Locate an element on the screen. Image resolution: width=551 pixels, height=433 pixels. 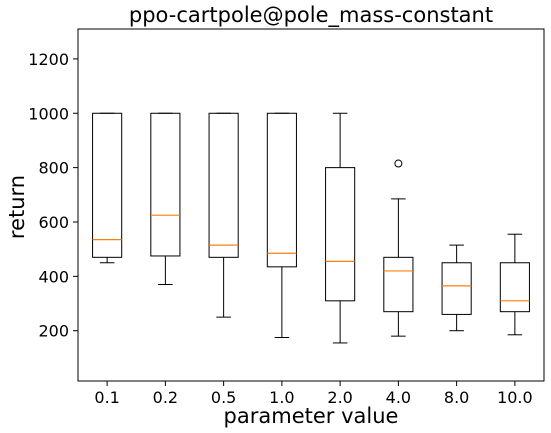
chart-title: ppo-cartpole@pole_mass-constant is located at coordinates (311, 15).